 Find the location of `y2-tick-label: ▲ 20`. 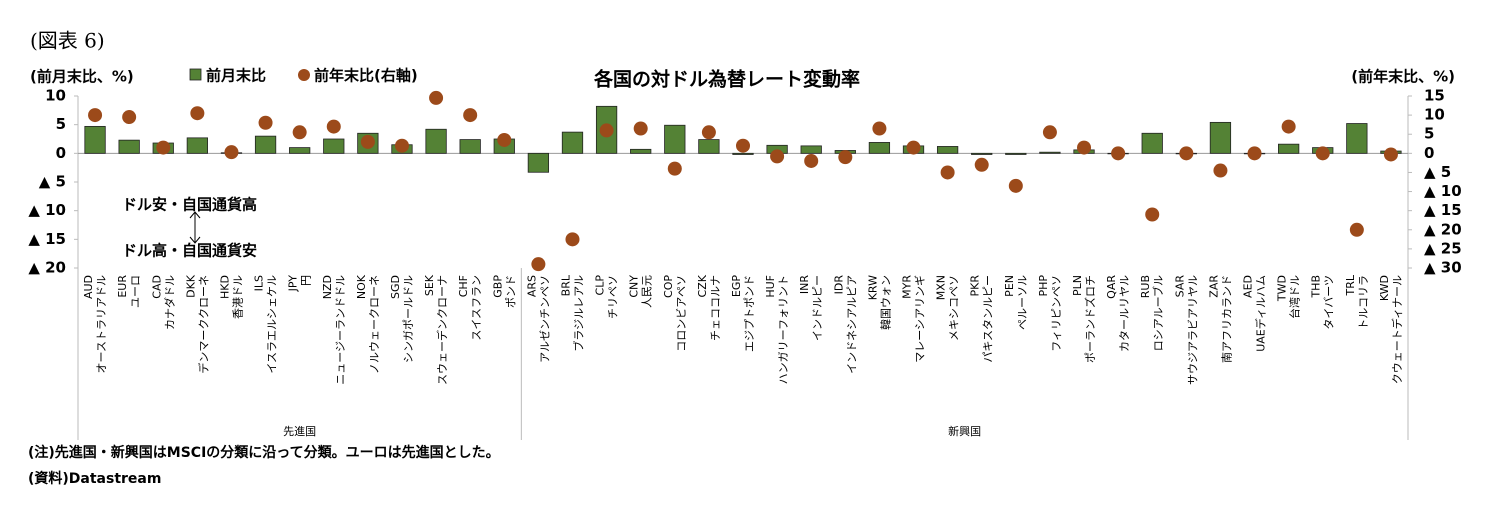

y2-tick-label: ▲ 20 is located at coordinates (1443, 229).